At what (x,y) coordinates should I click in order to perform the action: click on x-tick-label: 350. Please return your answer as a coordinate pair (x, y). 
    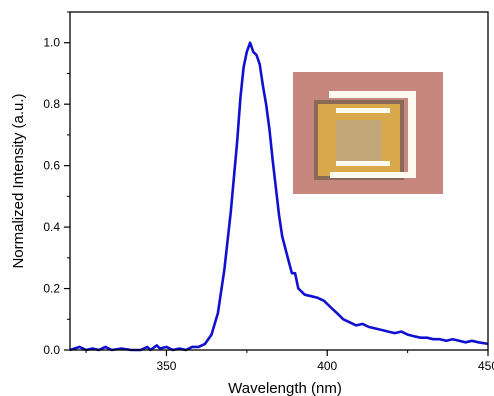
    Looking at the image, I should click on (166, 366).